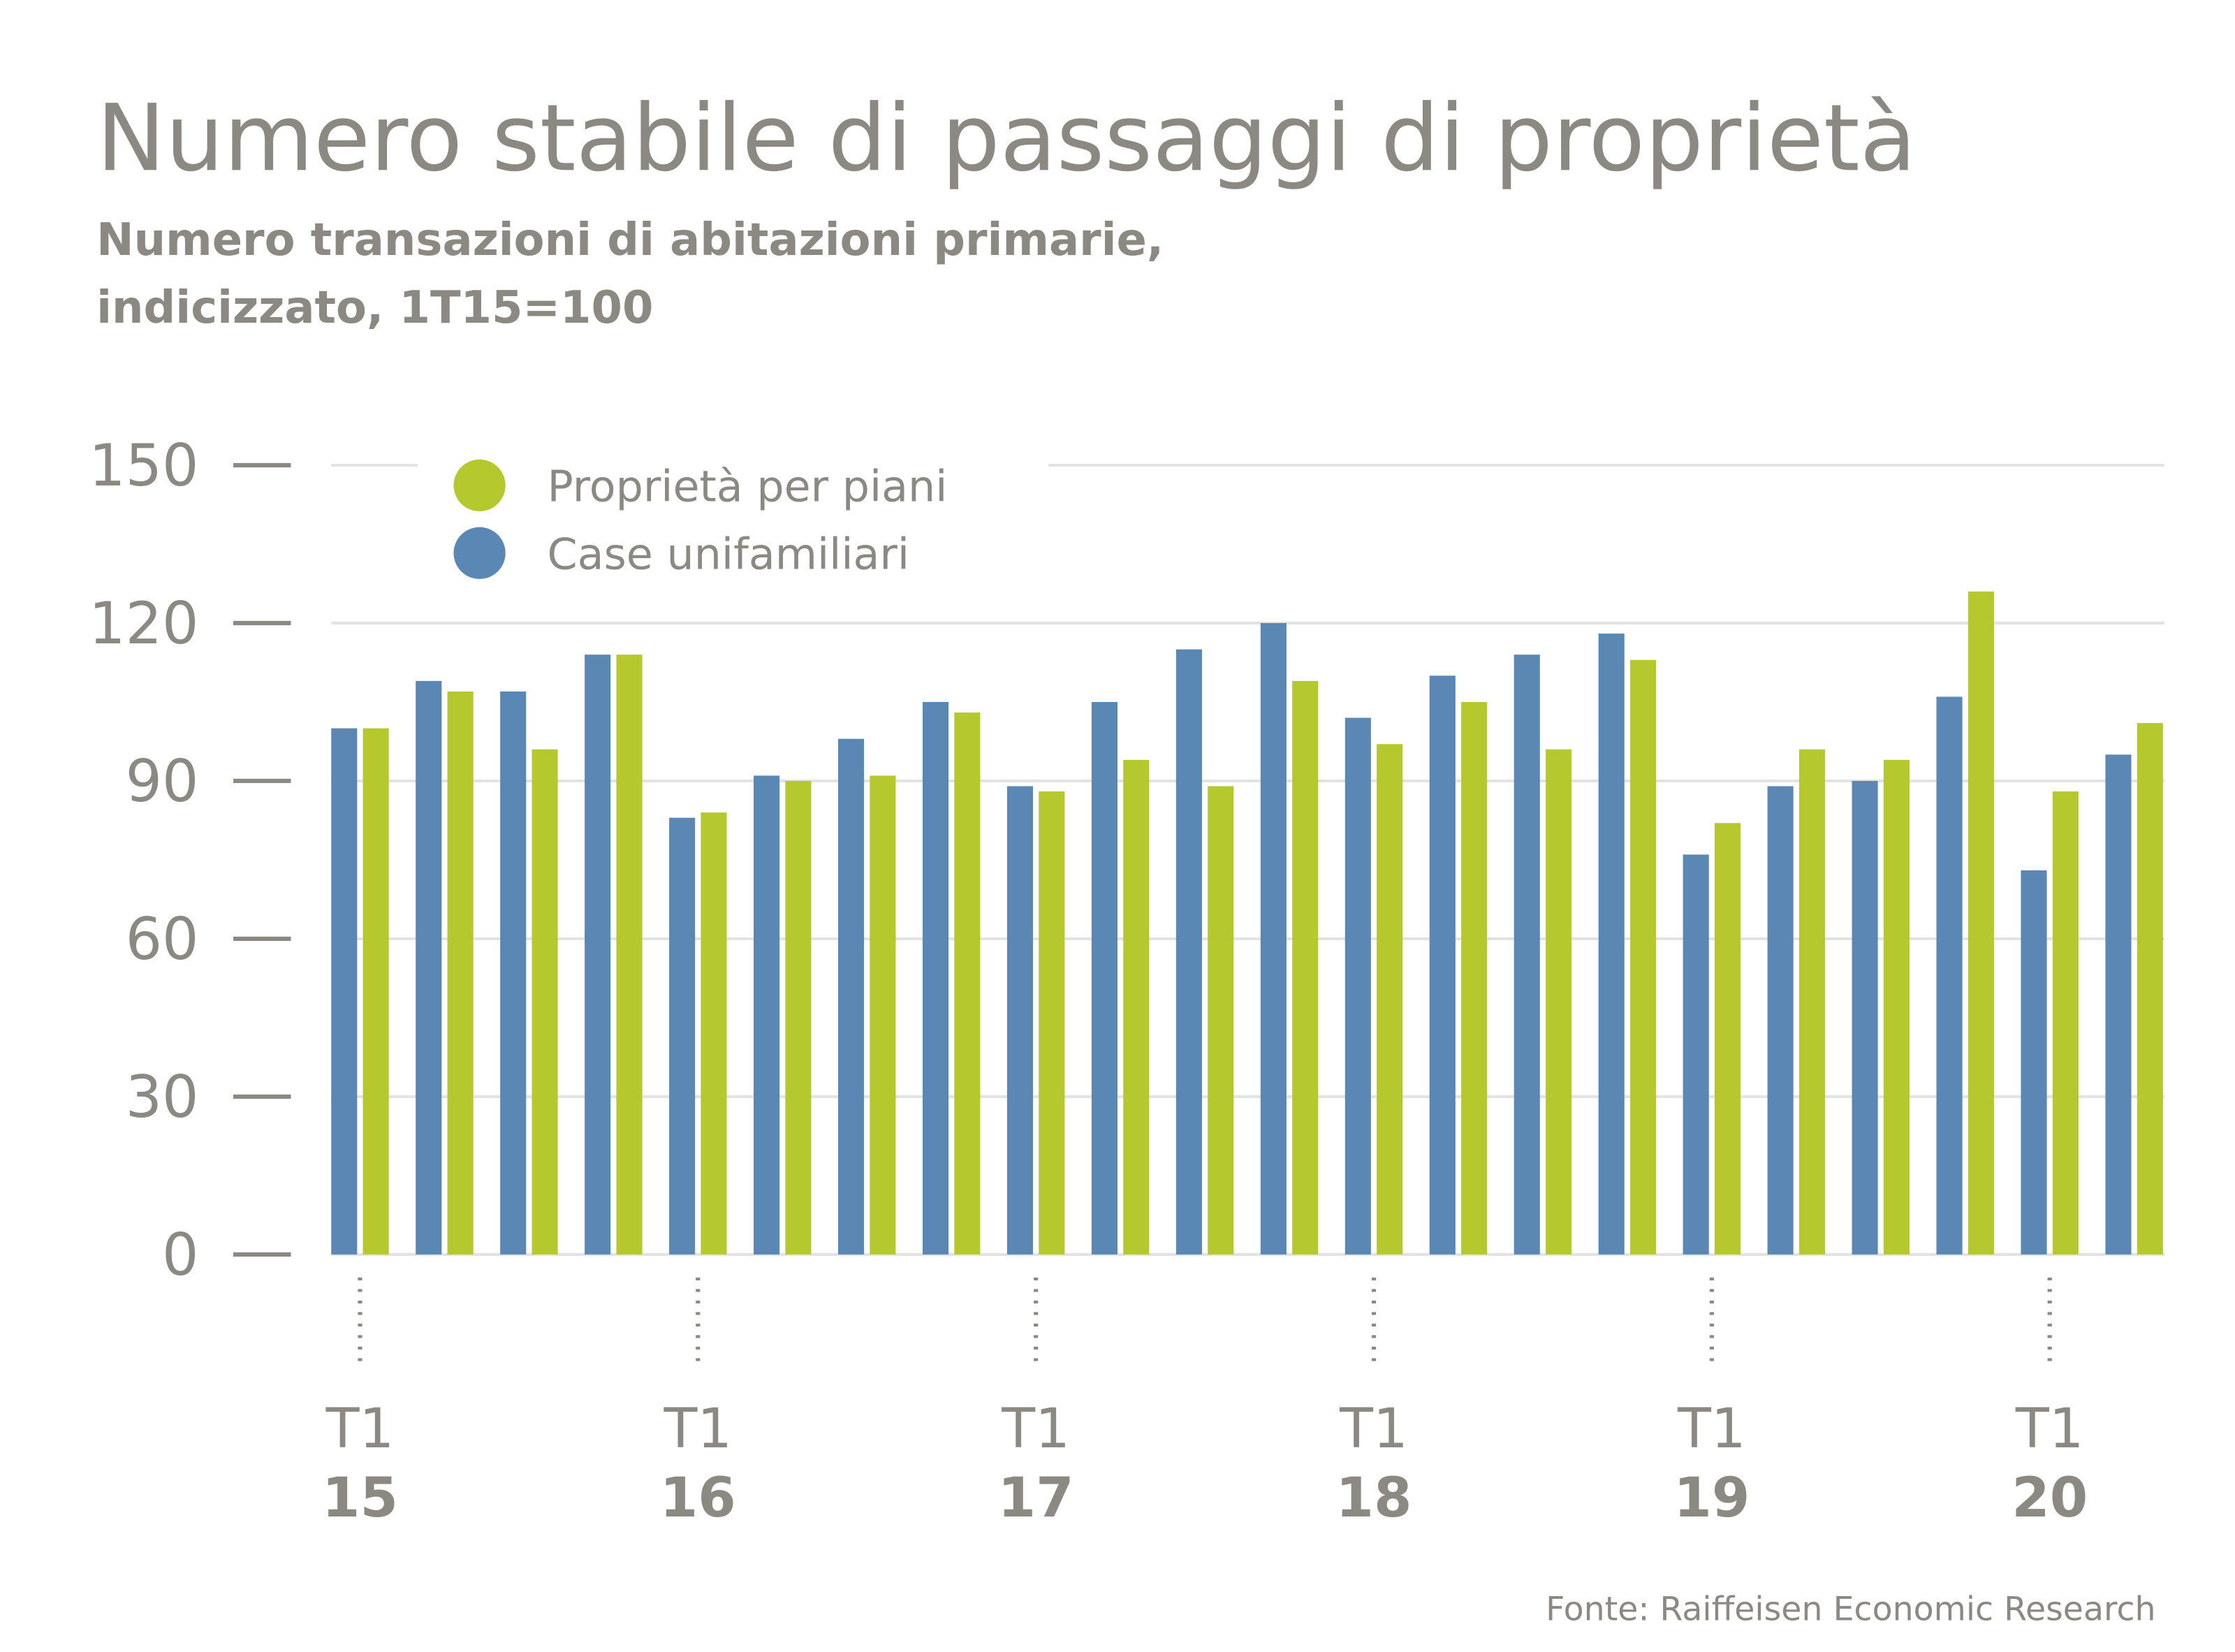 Image resolution: width=2235 pixels, height=1652 pixels. I want to click on chart-subtitle: indicizzato, 1T15=100, so click(375, 308).